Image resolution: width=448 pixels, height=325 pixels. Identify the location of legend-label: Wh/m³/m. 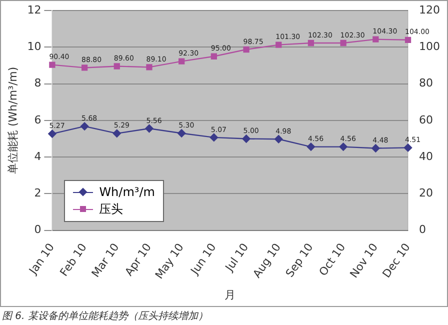
(127, 193).